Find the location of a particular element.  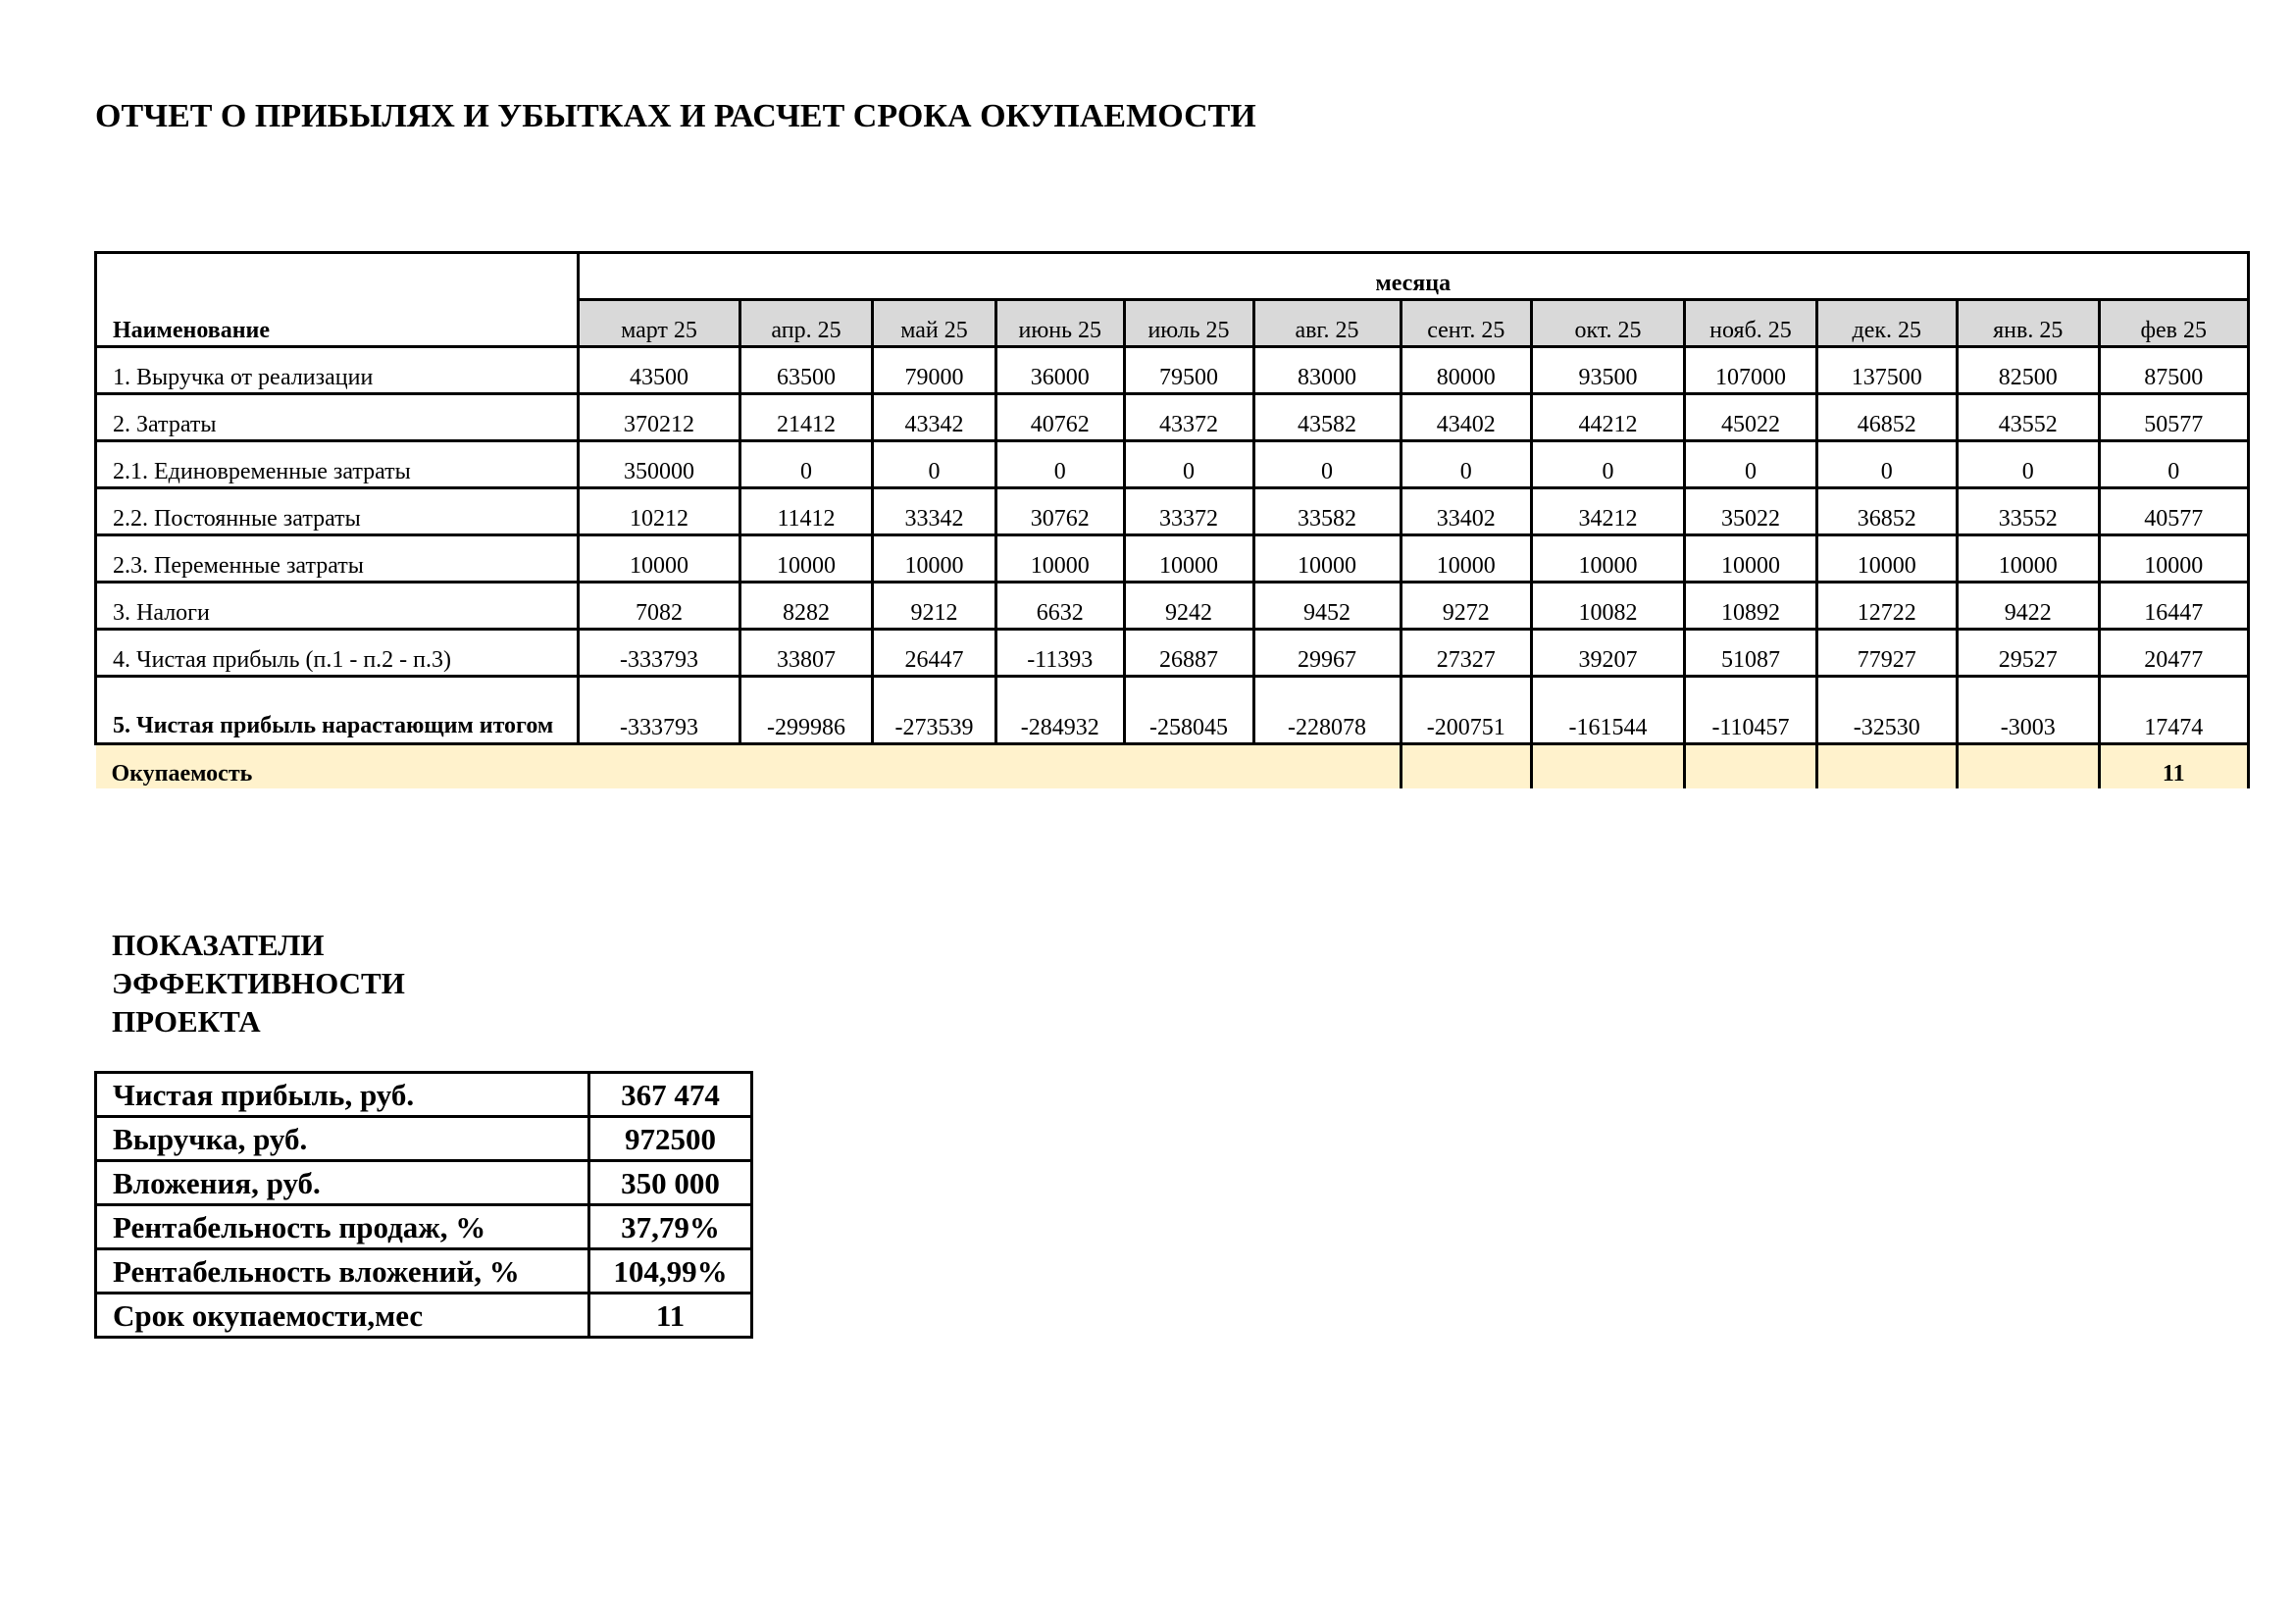

cell-value: 9242 is located at coordinates (1188, 606).